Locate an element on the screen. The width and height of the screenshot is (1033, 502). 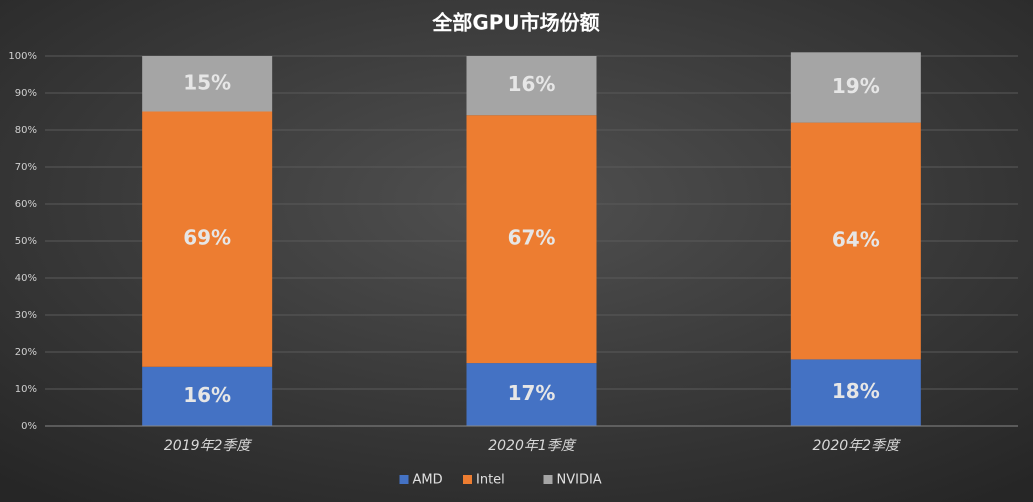
data-label: 17% is located at coordinates (532, 393).